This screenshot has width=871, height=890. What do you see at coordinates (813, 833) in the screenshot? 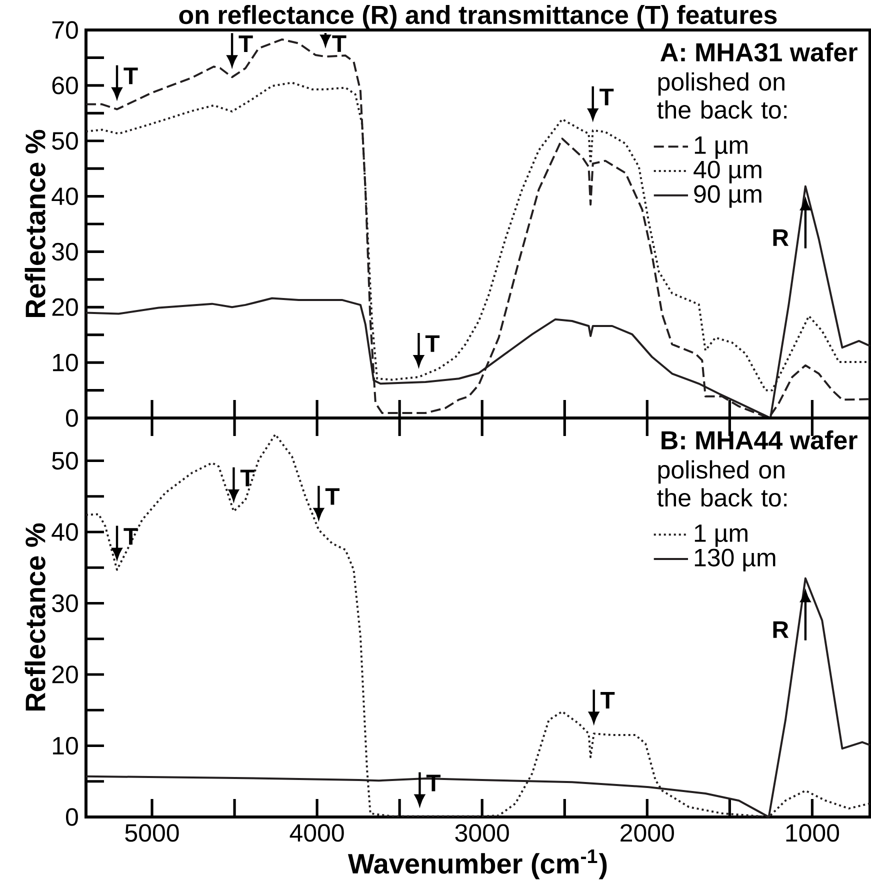
I see `x-tick-label: 1000` at bounding box center [813, 833].